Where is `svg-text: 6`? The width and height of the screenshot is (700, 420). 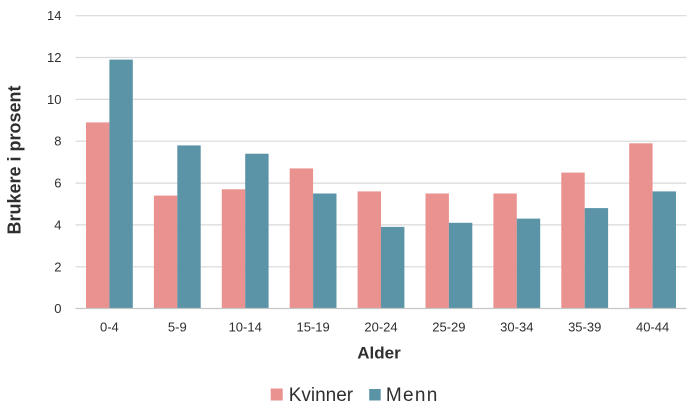 svg-text: 6 is located at coordinates (57, 183).